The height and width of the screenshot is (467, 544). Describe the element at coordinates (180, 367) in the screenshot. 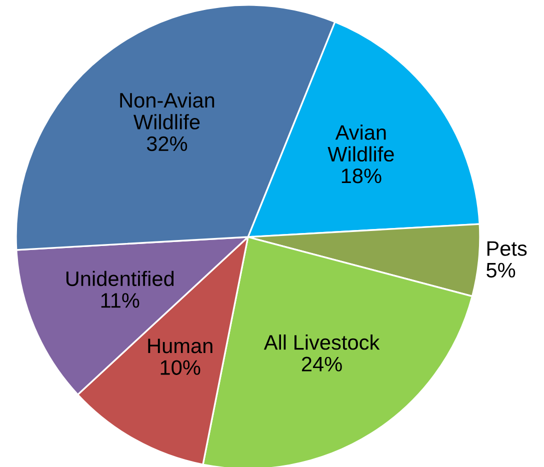

I see `data-label: 10%` at that location.